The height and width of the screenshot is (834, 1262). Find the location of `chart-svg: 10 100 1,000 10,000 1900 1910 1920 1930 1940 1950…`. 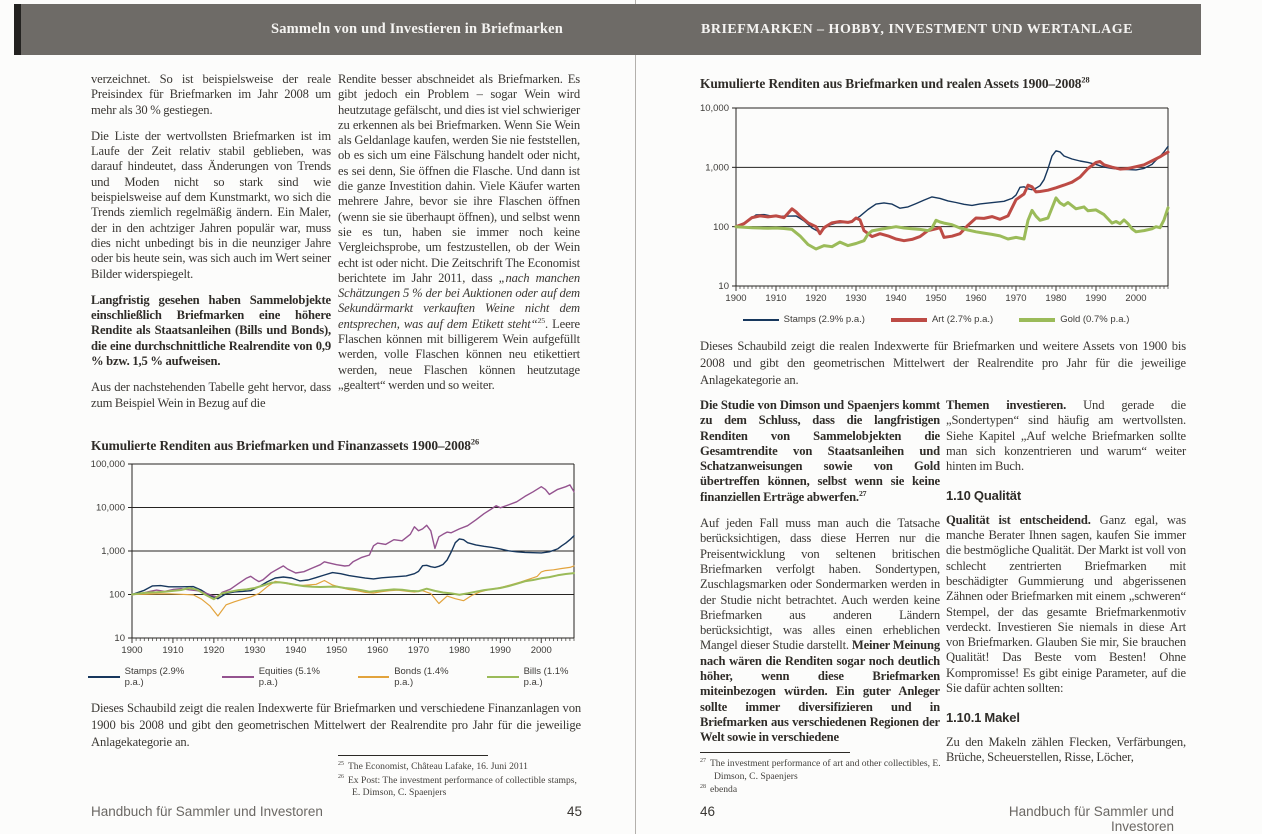

chart-svg: 10 100 1,000 10,000 1900 1910 1920 1930 1940 1950… is located at coordinates (935, 203).